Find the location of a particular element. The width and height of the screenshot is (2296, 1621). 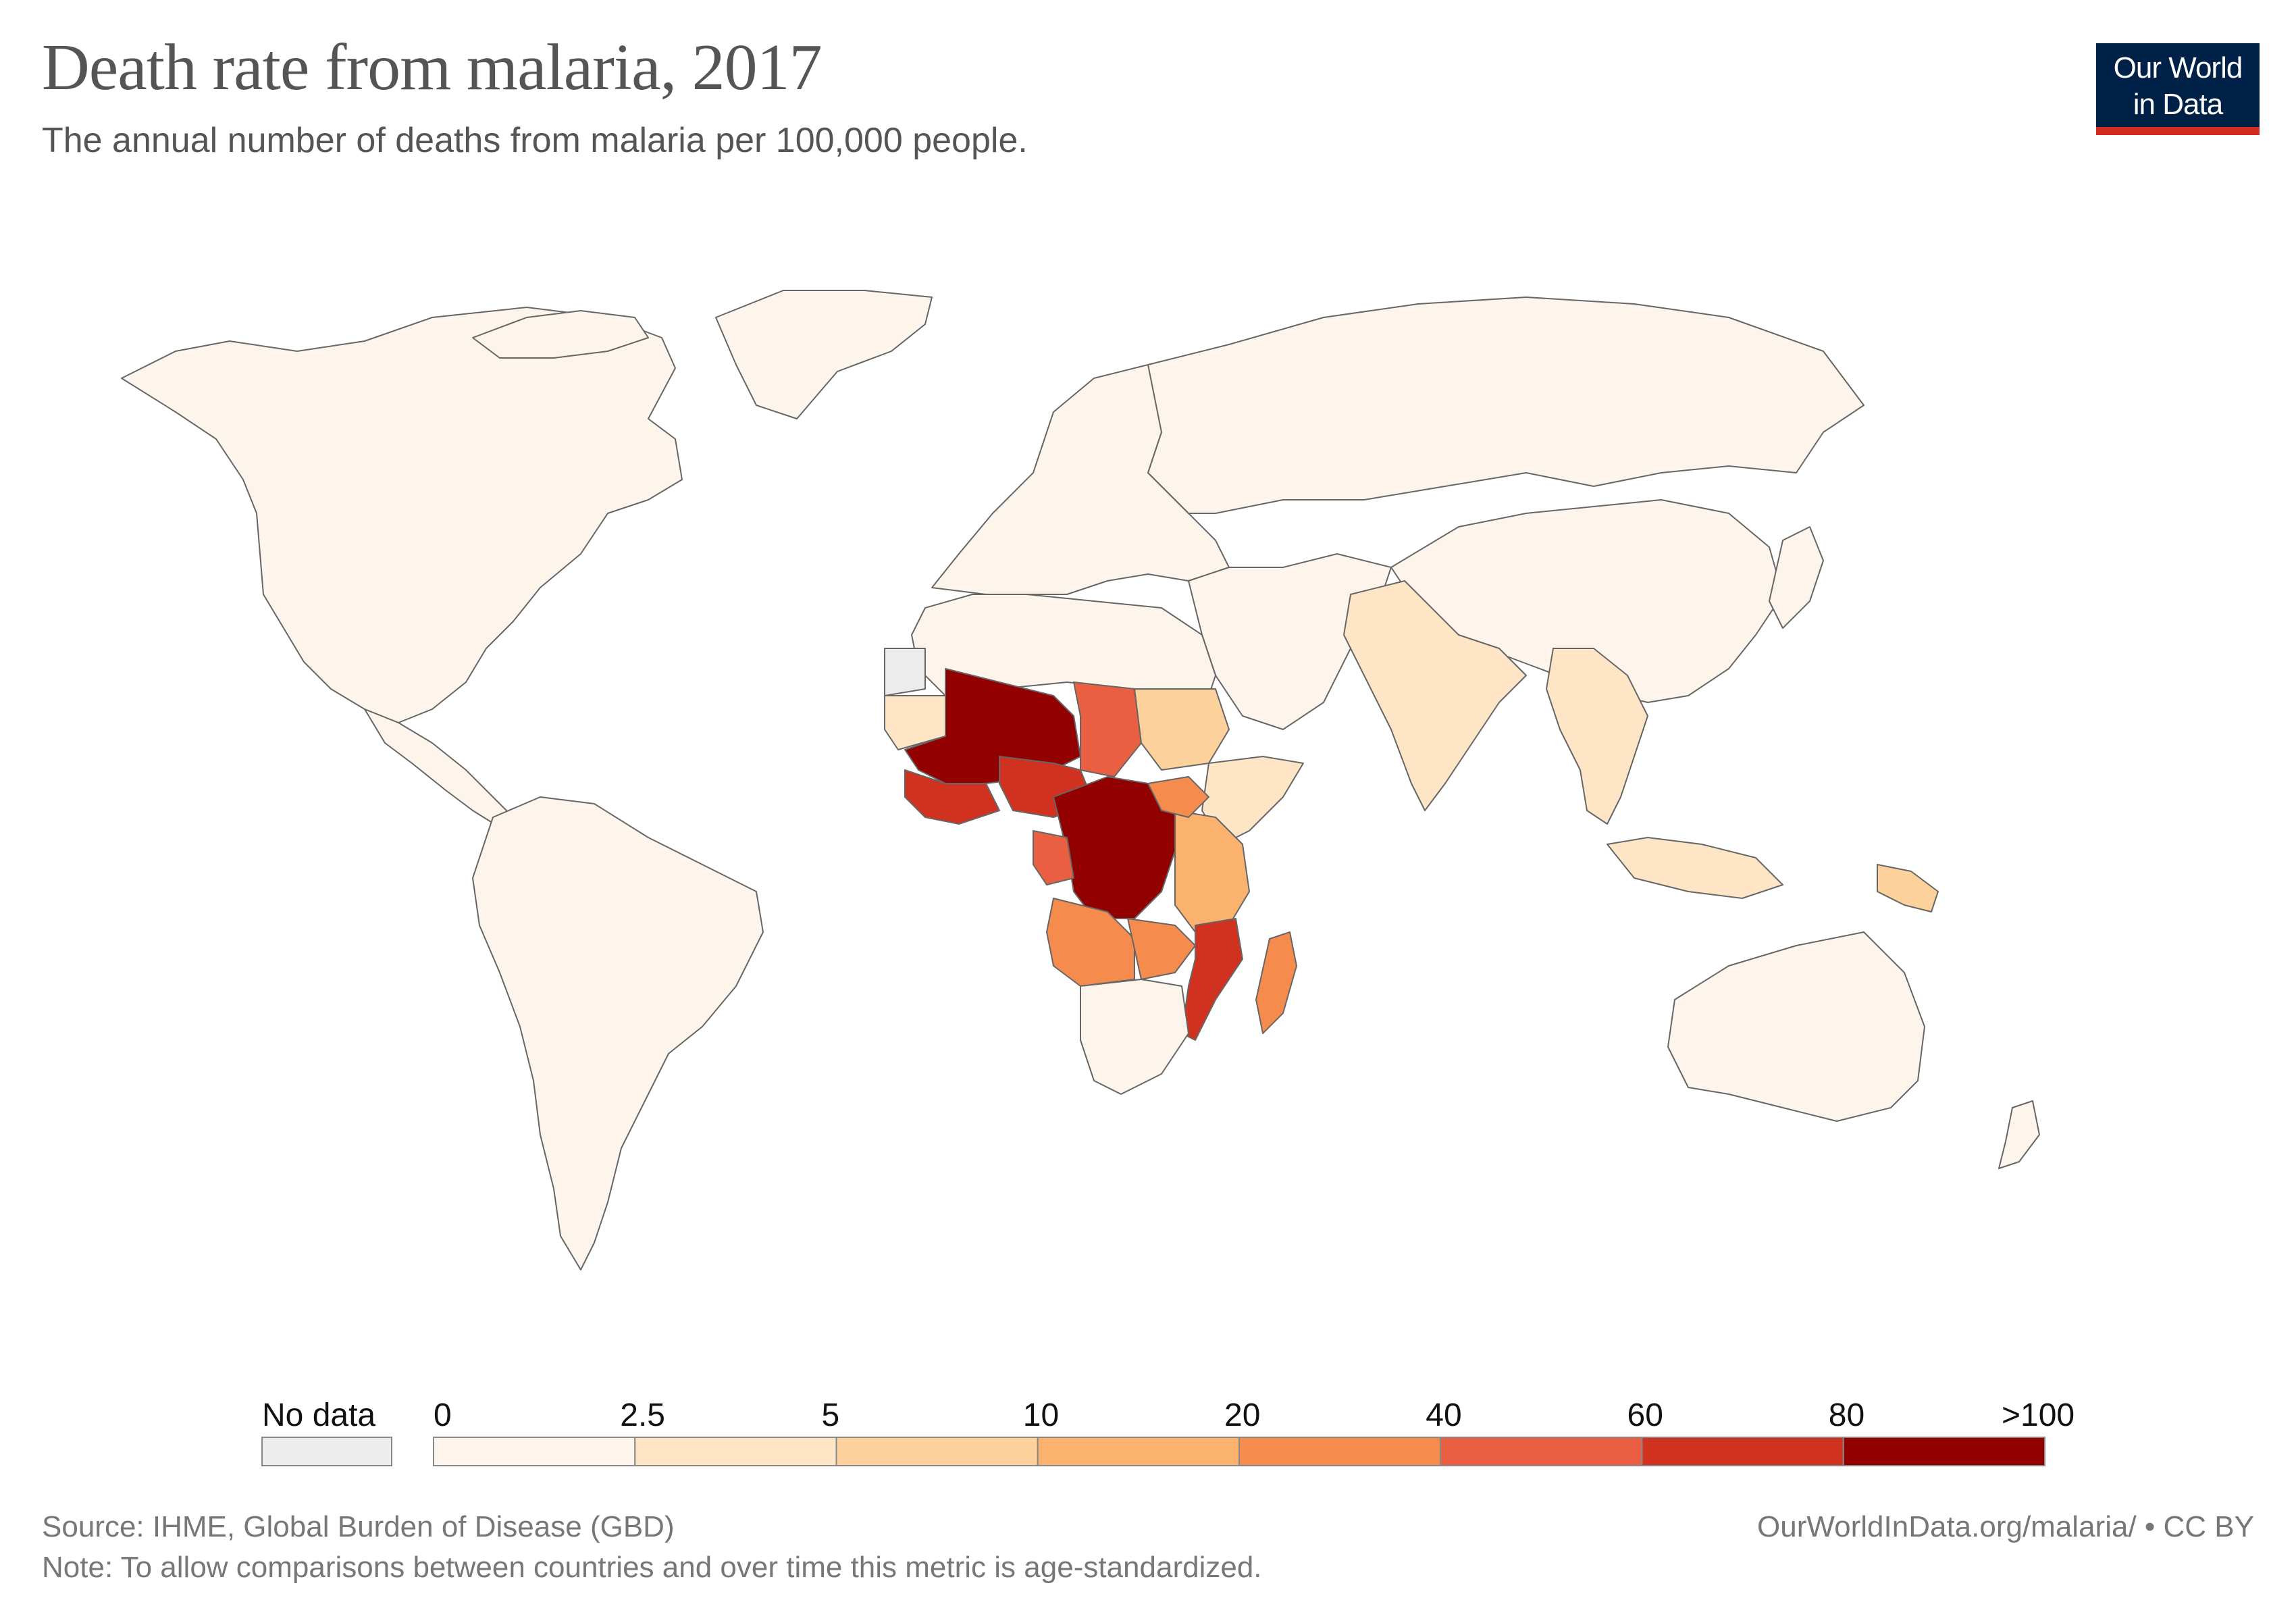

legend-no-data-label: No data is located at coordinates (319, 1415).